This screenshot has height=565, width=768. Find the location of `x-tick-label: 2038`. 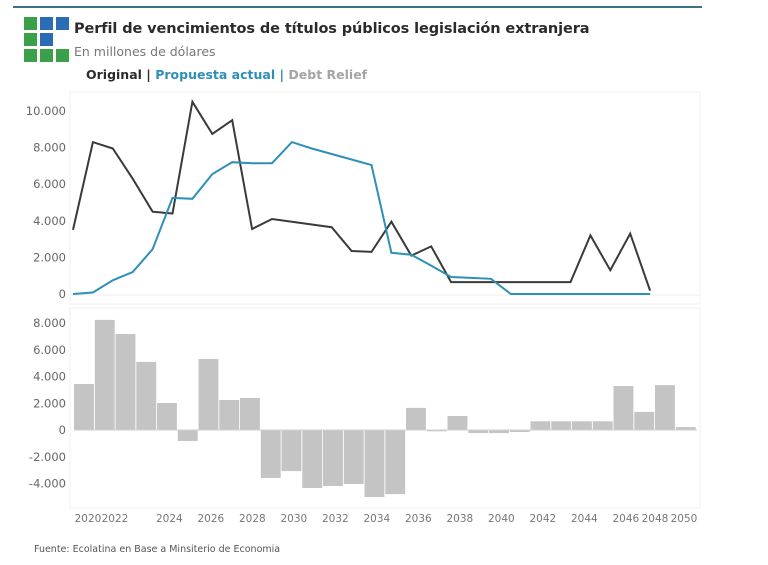

x-tick-label: 2038 is located at coordinates (460, 519).